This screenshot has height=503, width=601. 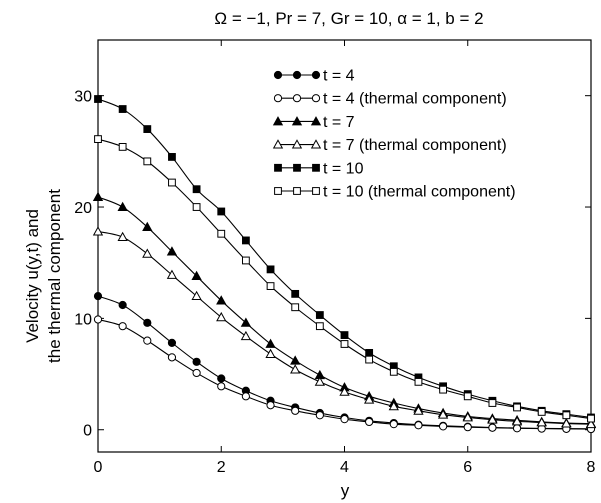 I want to click on x-tick-label: 4, so click(x=344, y=467).